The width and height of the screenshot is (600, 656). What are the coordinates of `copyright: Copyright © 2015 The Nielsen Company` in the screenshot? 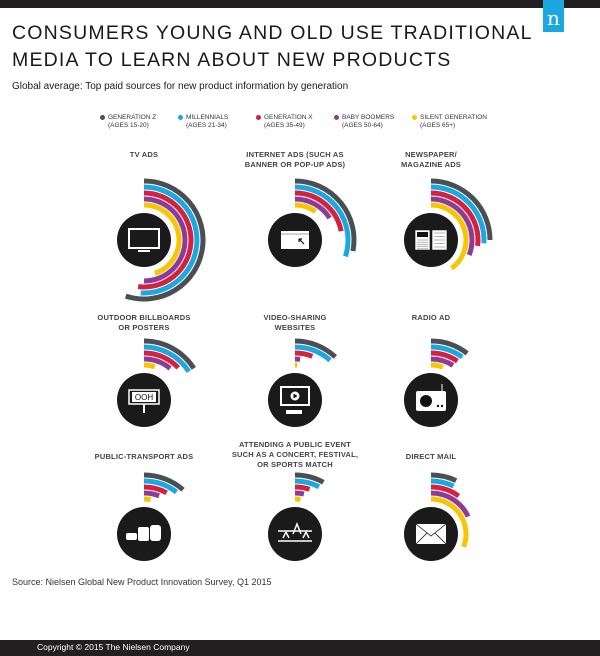 It's located at (113, 647).